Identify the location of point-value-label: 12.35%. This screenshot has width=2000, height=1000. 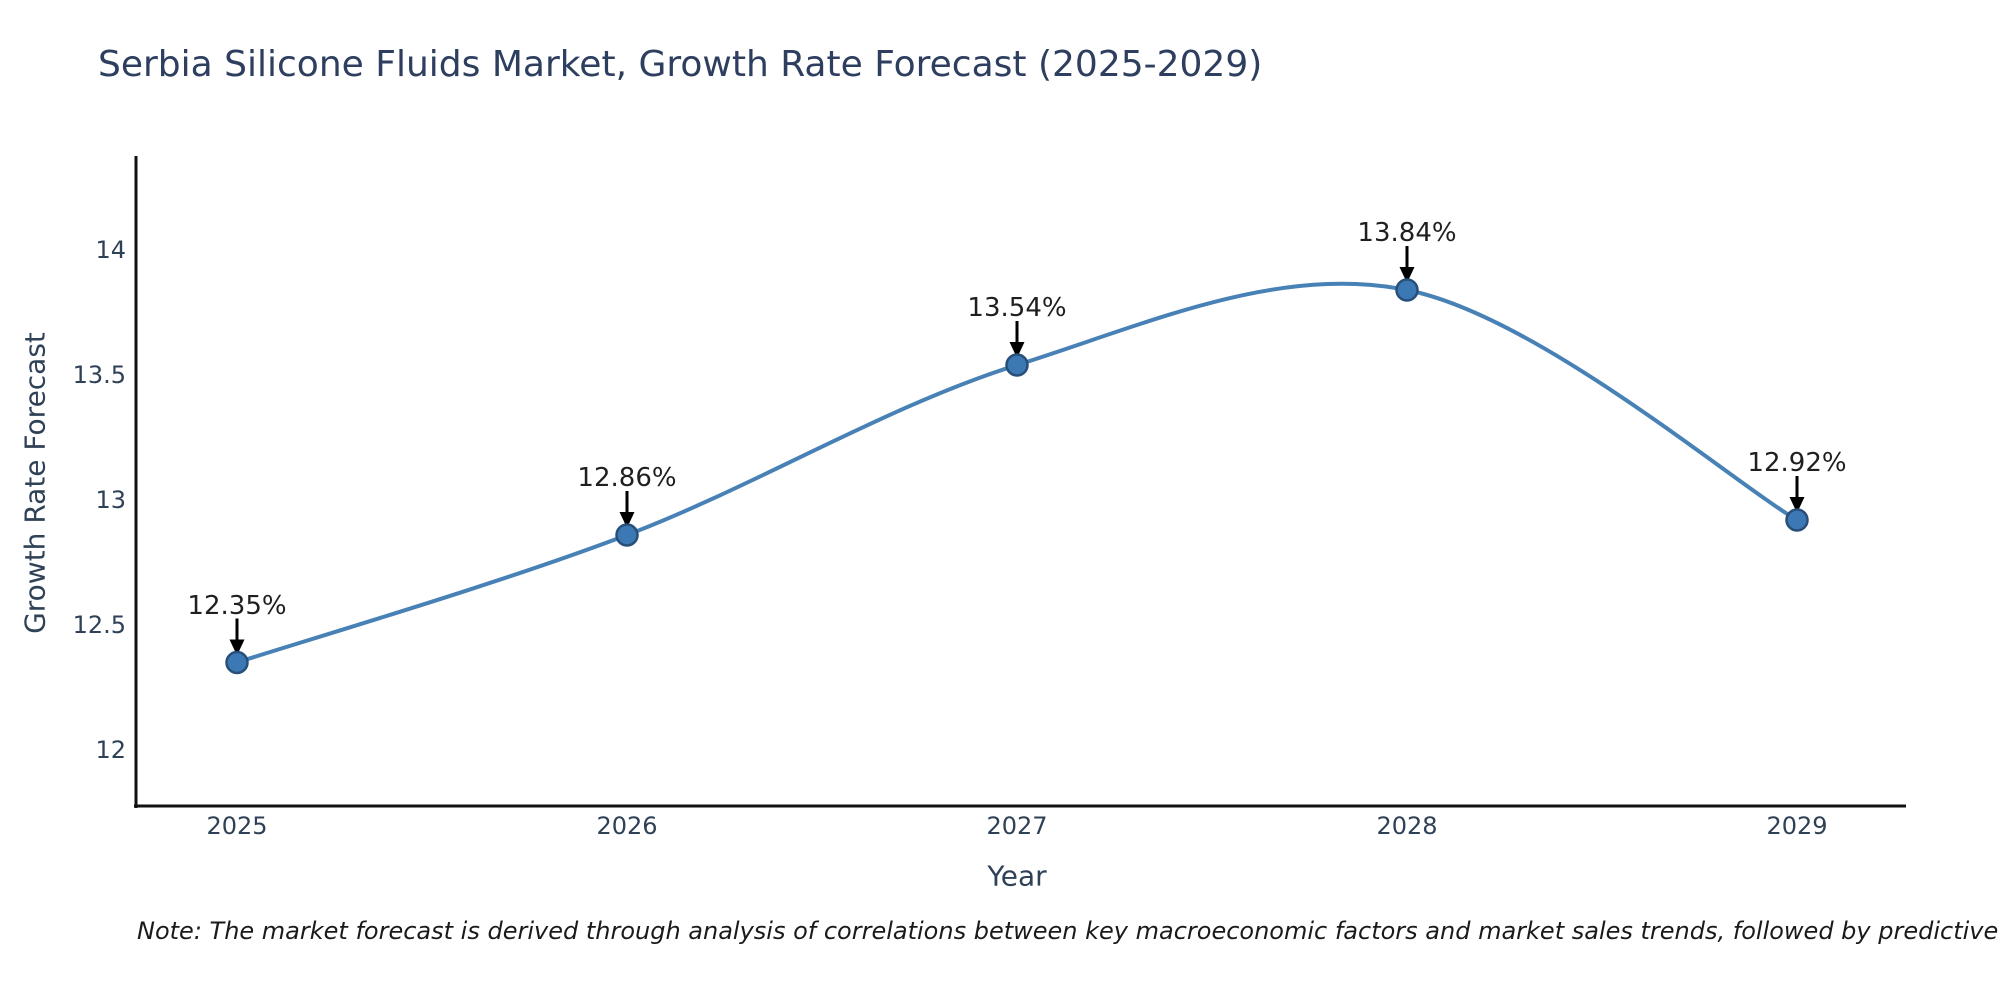
(237, 605).